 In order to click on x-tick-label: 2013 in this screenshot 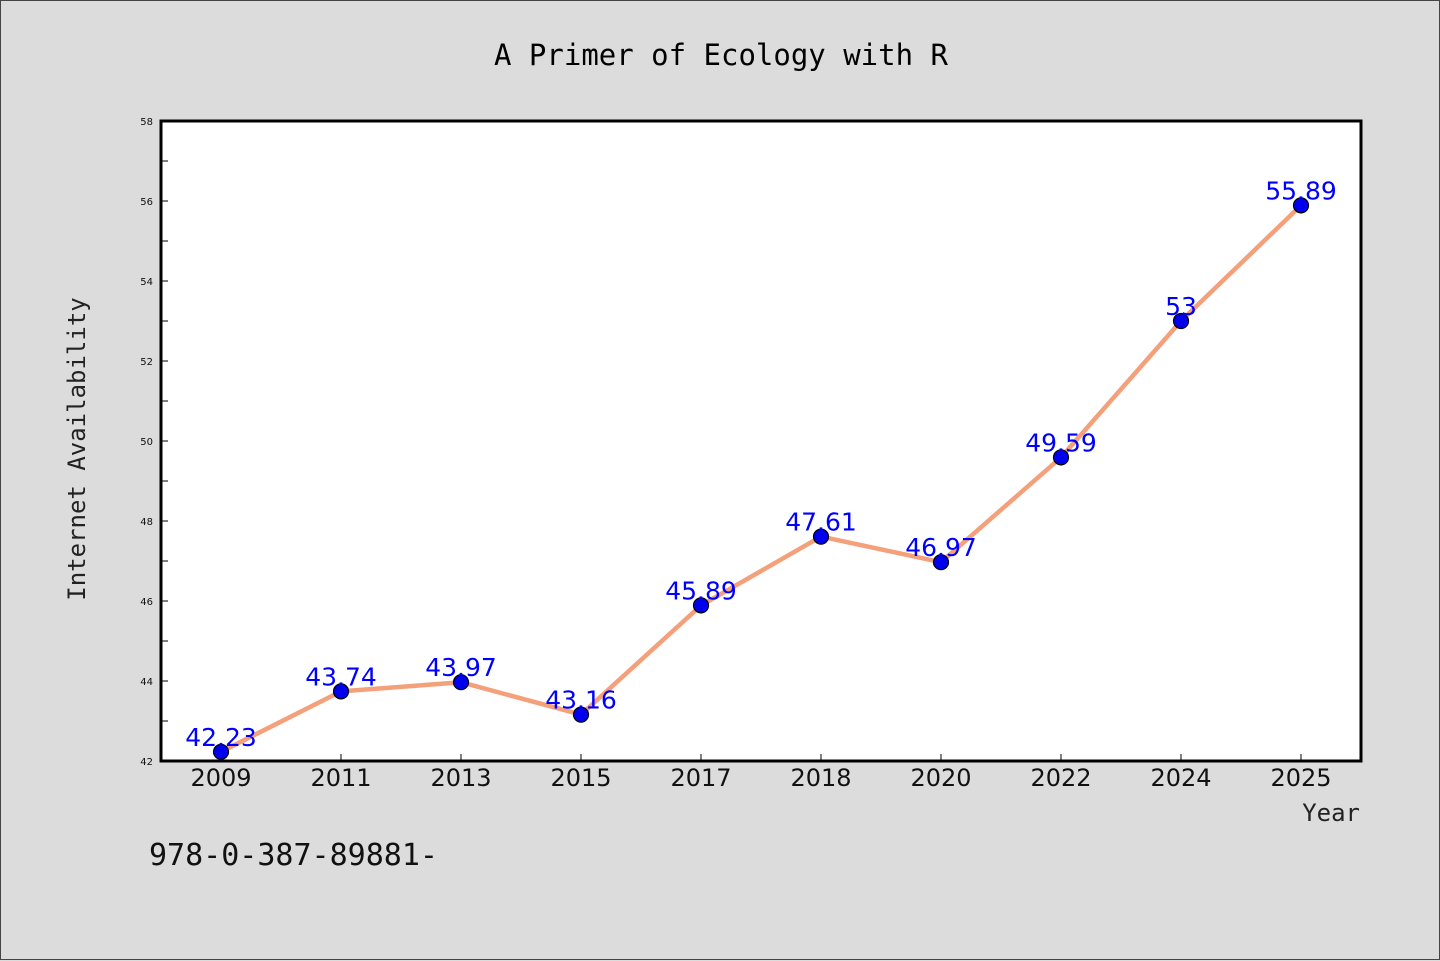, I will do `click(460, 778)`.